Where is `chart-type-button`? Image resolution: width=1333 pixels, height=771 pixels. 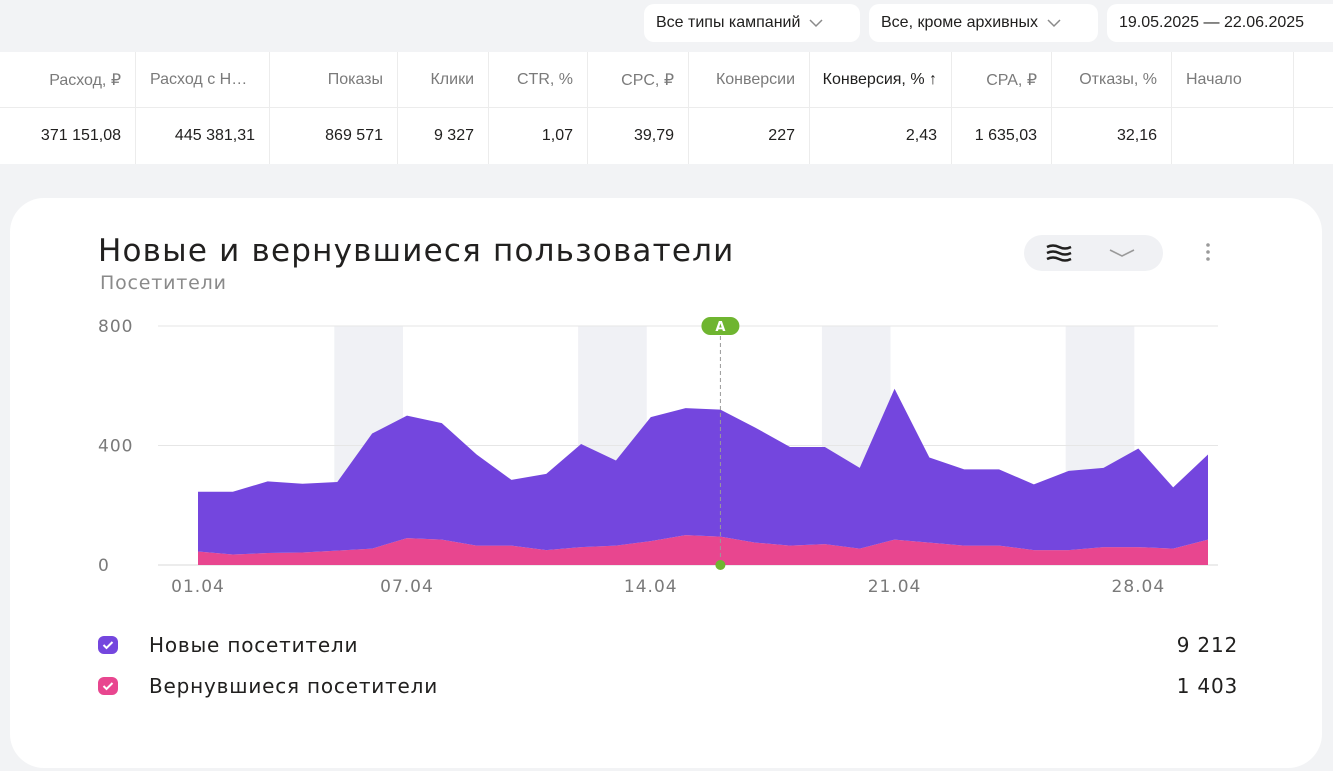
chart-type-button is located at coordinates (1093, 253).